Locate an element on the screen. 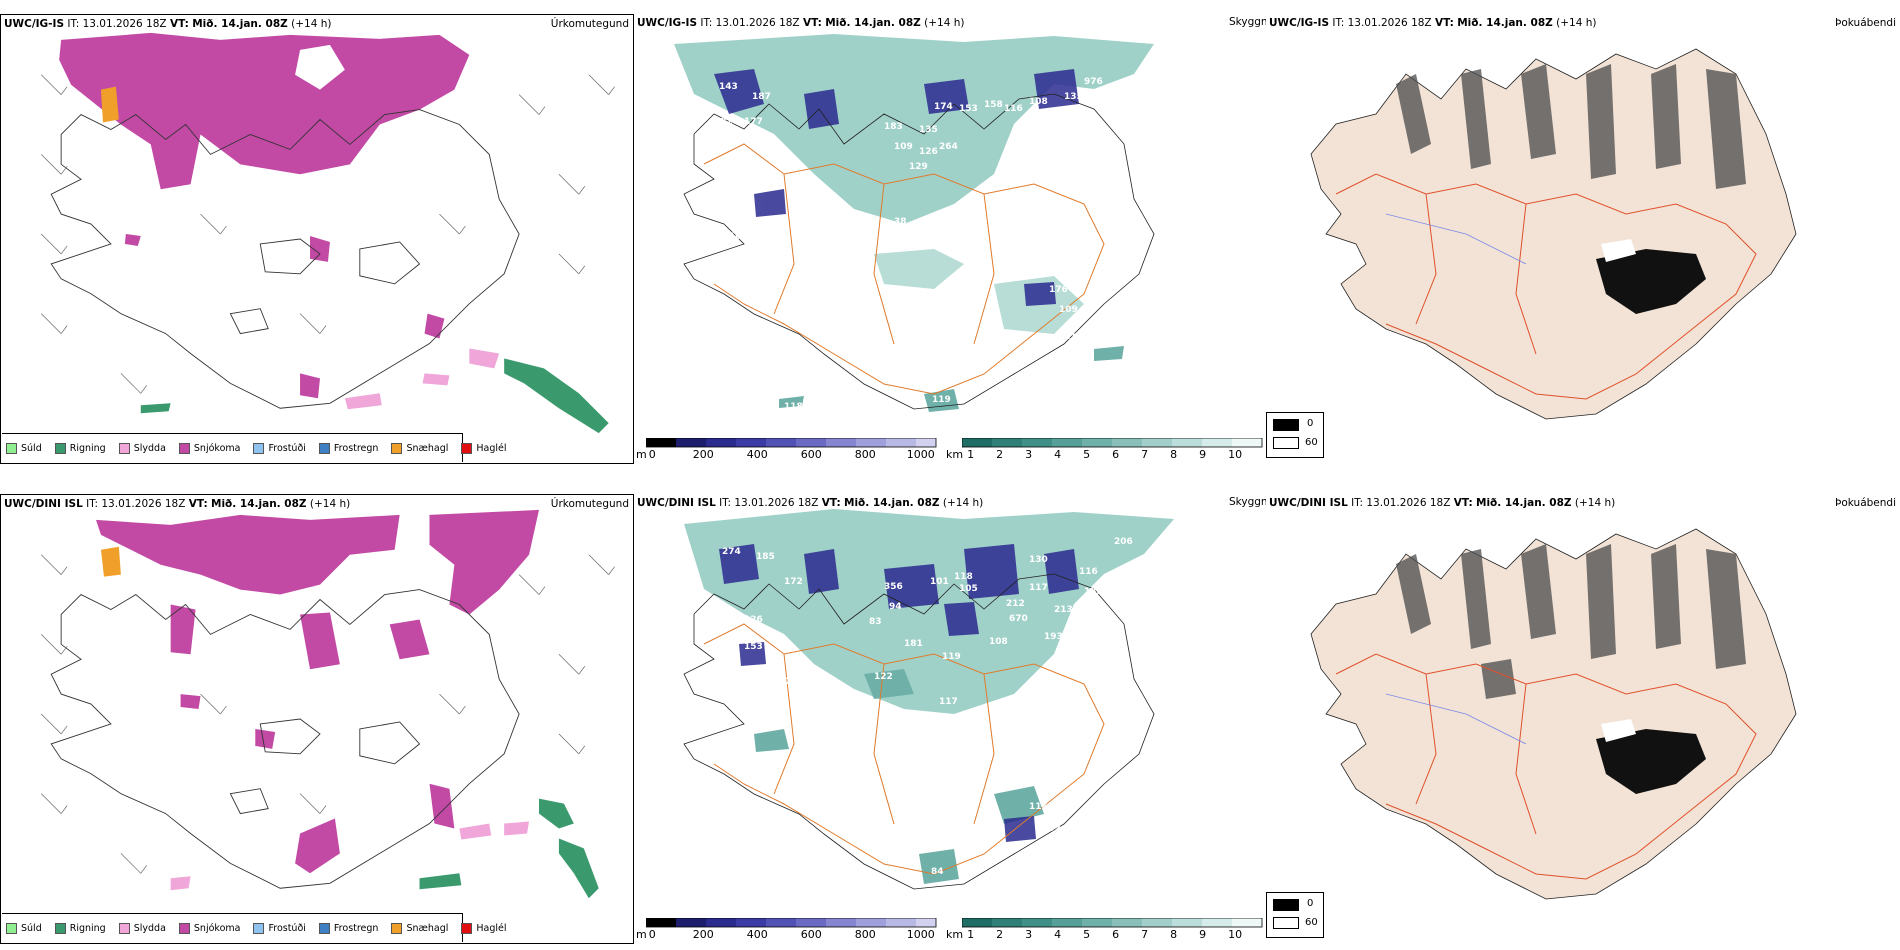 The image size is (1900, 950). cb-label: 108 is located at coordinates (1038, 102).